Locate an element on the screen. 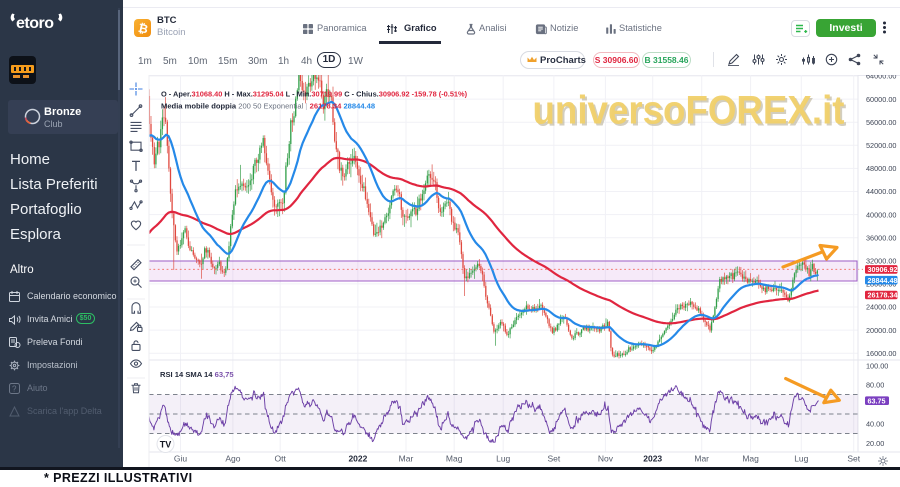  svg-text: 44000.00 is located at coordinates (881, 191).